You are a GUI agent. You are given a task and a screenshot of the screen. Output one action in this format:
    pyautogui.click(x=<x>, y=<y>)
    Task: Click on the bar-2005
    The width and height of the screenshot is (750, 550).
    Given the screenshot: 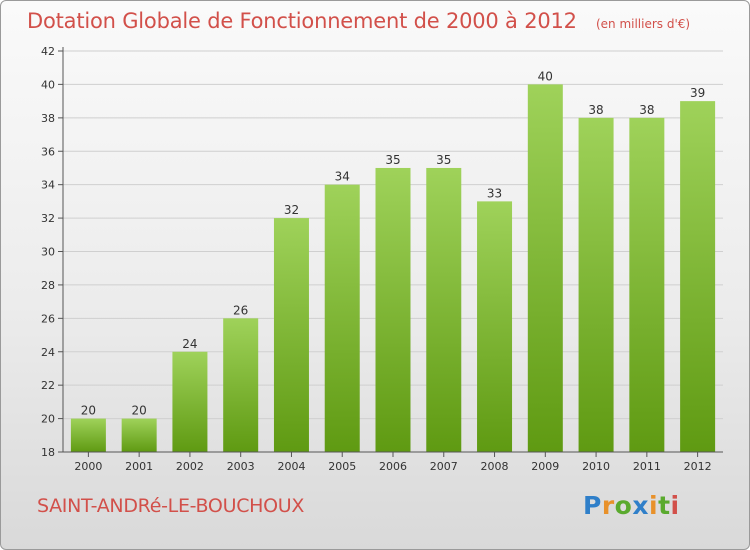 What is the action you would take?
    pyautogui.click(x=342, y=318)
    